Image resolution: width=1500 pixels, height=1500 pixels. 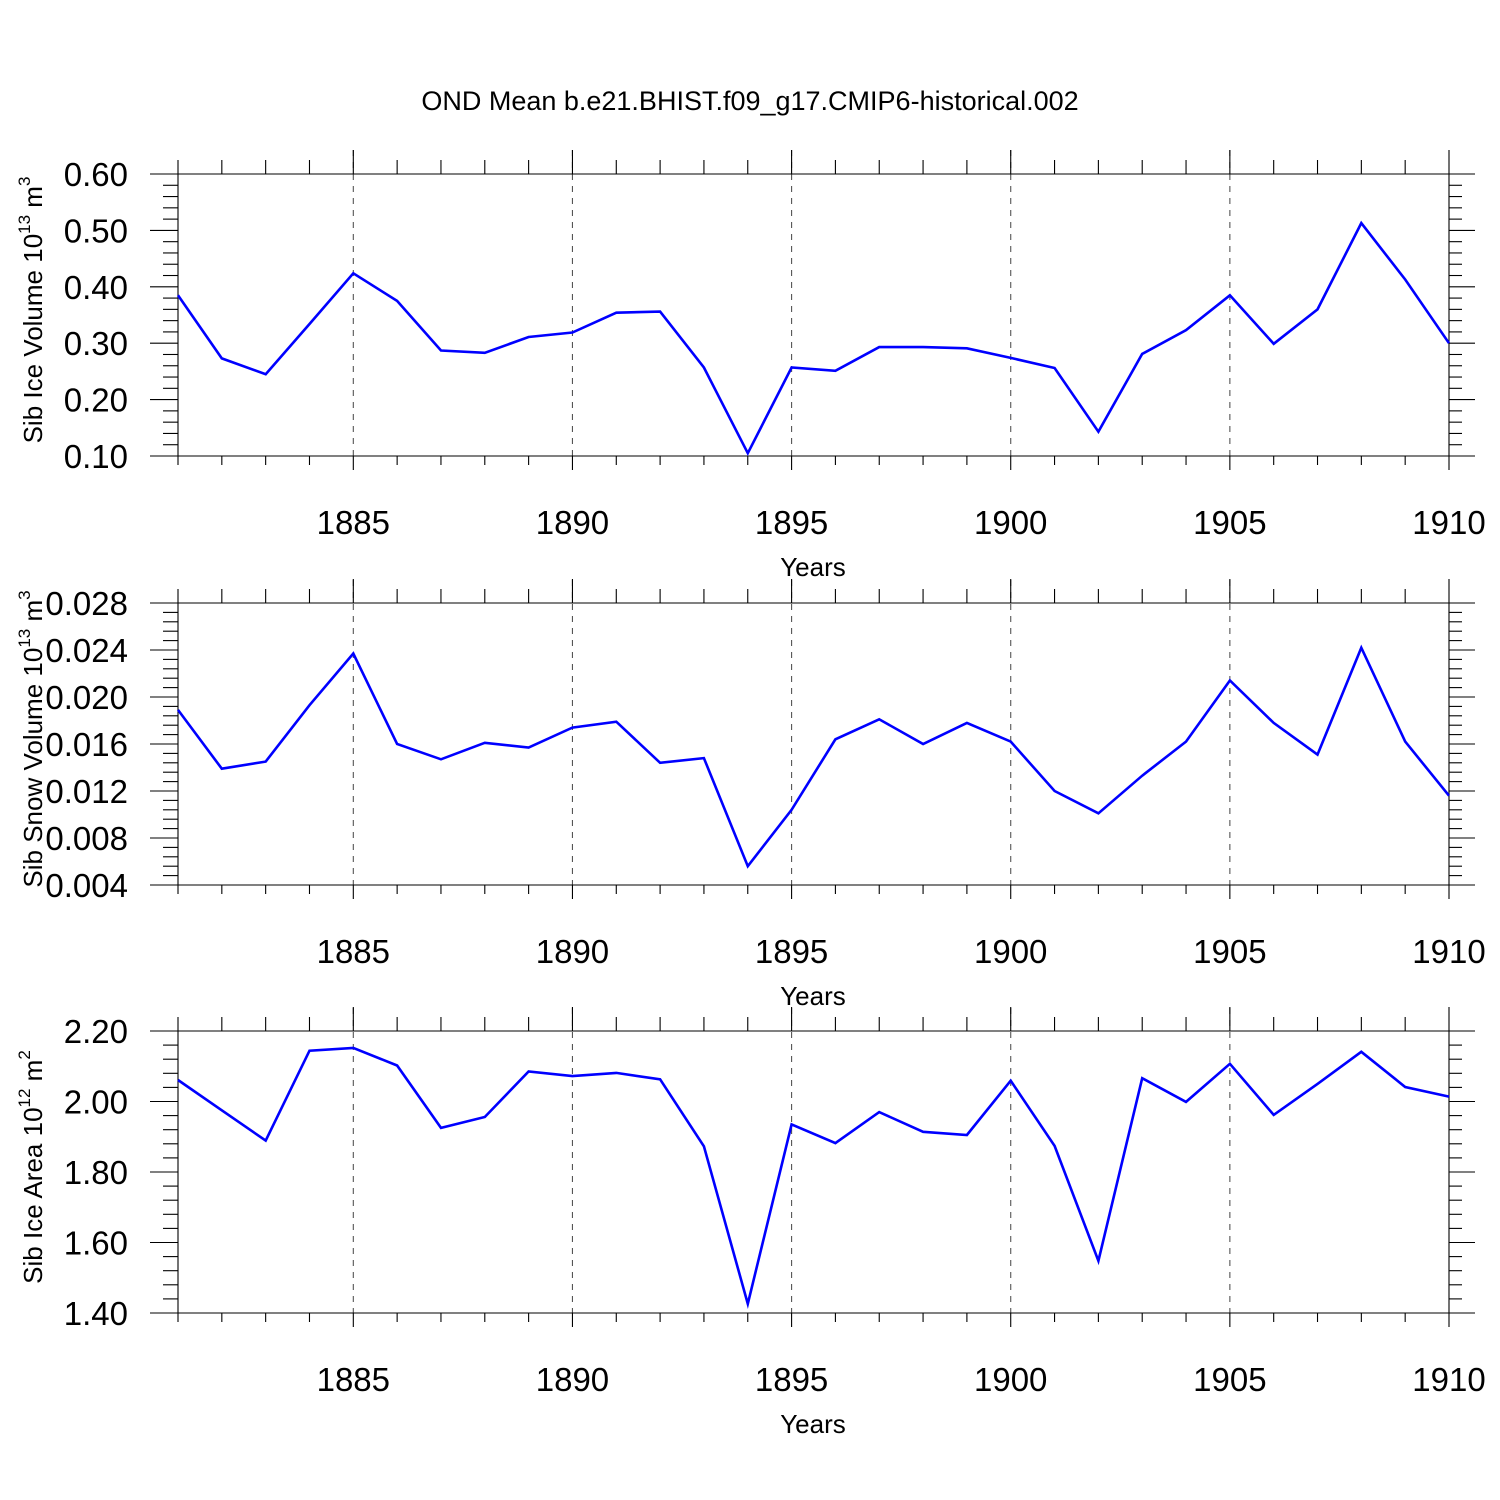 What do you see at coordinates (86, 744) in the screenshot?
I see `y-tick-label: 0.016` at bounding box center [86, 744].